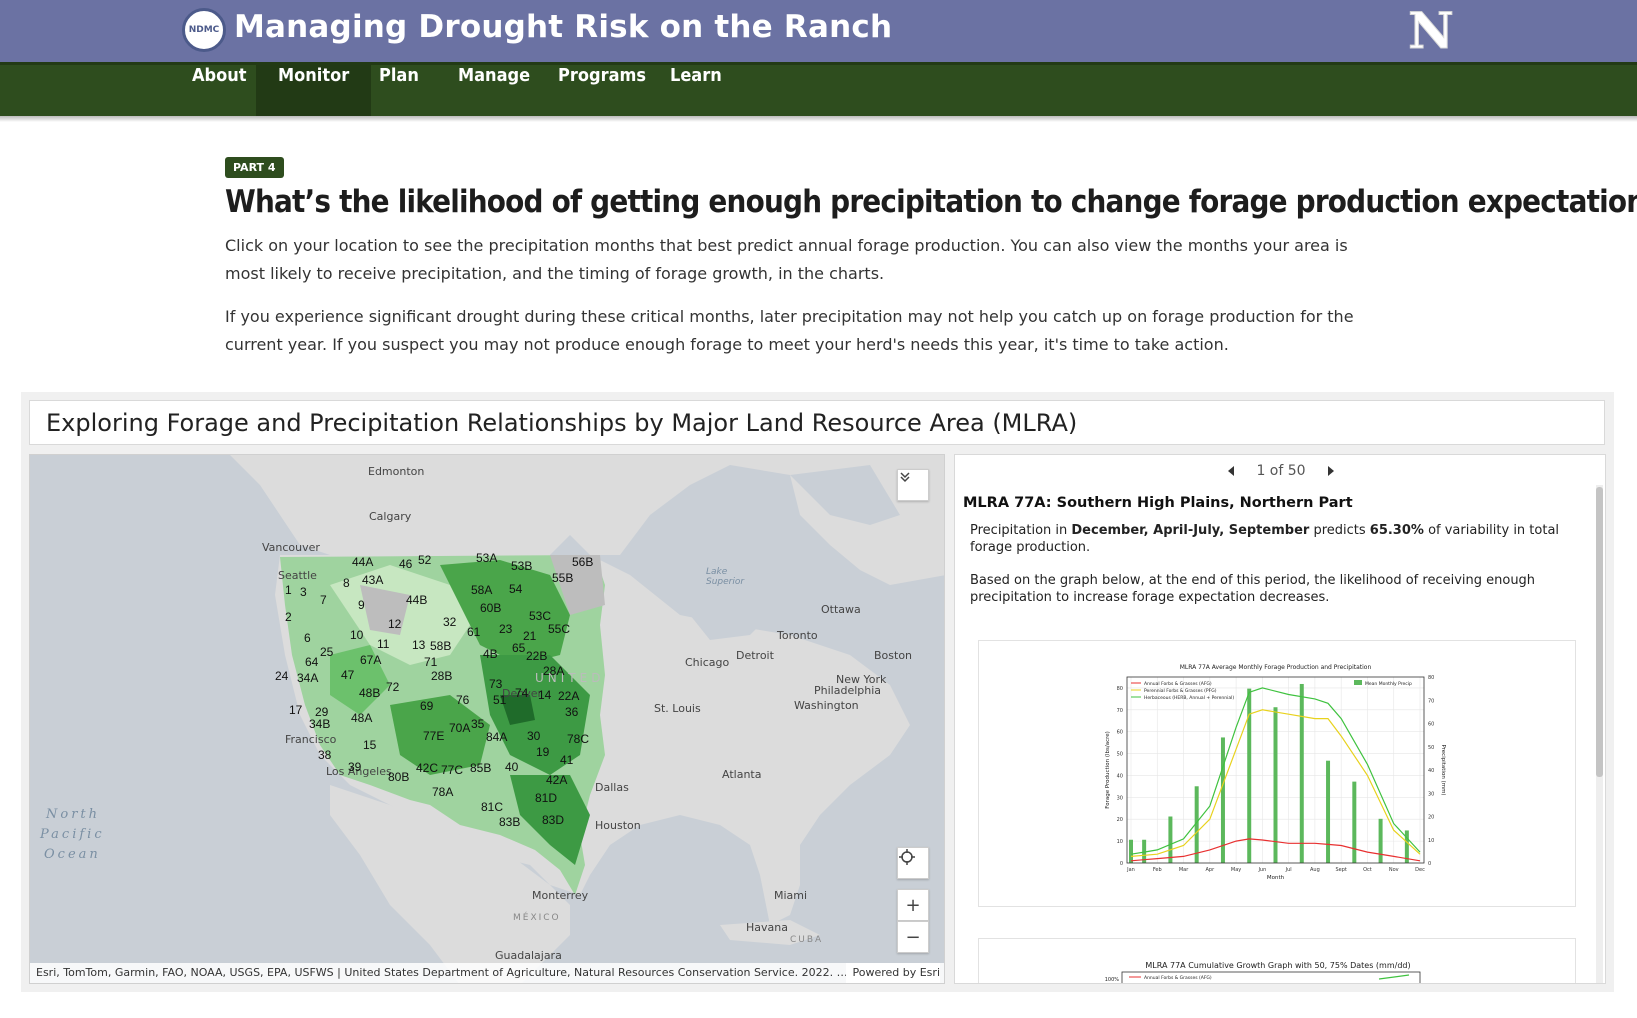 This screenshot has height=1018, width=1637. What do you see at coordinates (442, 676) in the screenshot?
I see `mlra-label: 28B` at bounding box center [442, 676].